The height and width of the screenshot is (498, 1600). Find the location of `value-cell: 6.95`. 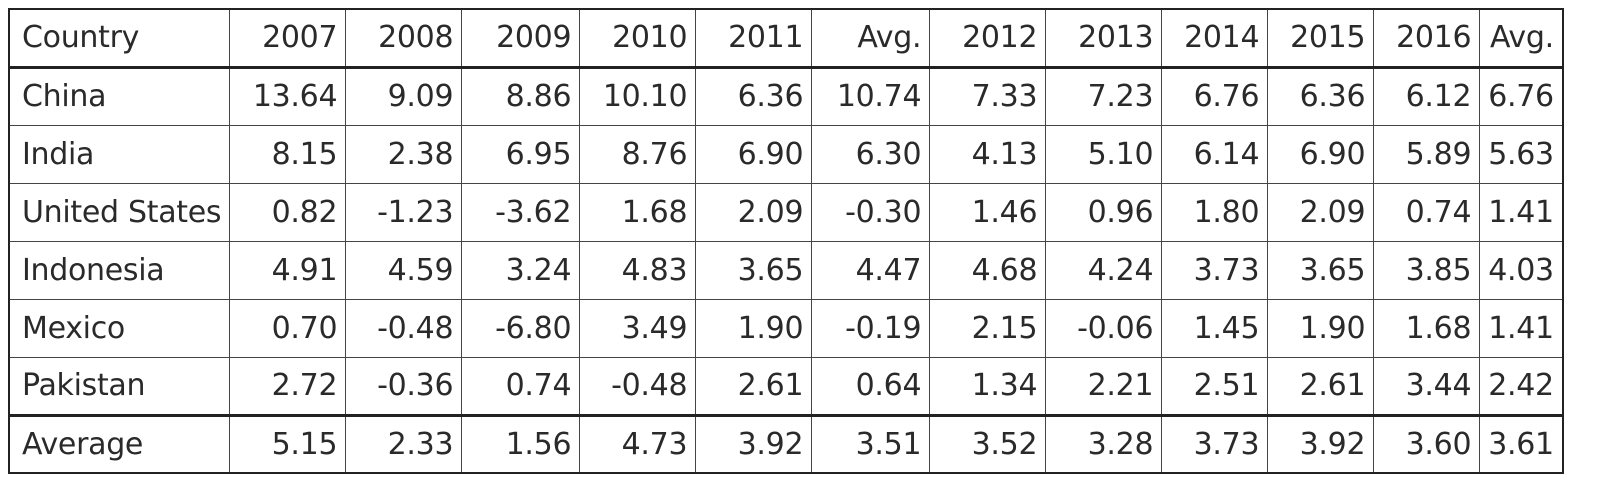

value-cell: 6.95 is located at coordinates (521, 154).